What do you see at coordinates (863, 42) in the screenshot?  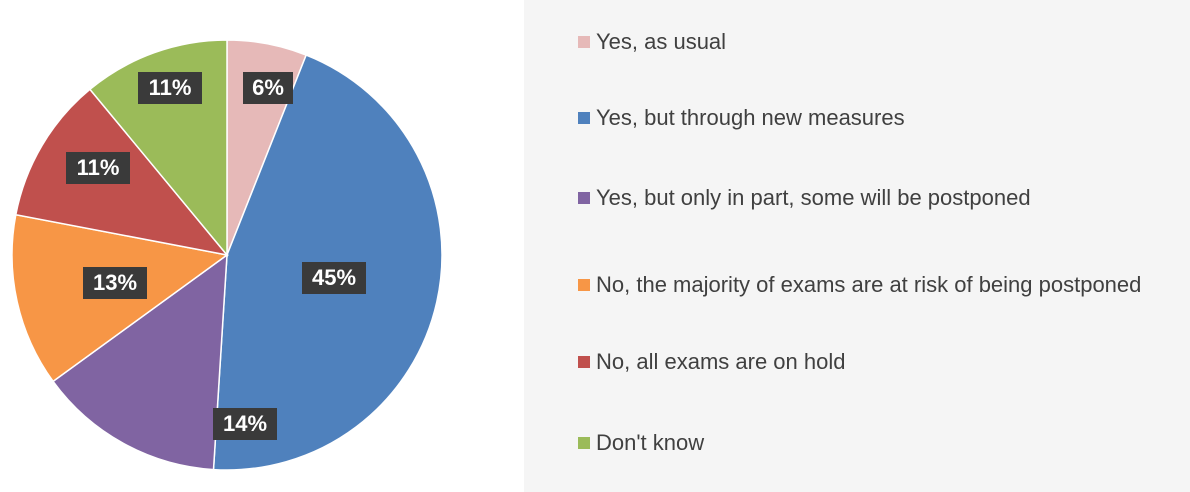 I see `legend-item: Yes, as usual` at bounding box center [863, 42].